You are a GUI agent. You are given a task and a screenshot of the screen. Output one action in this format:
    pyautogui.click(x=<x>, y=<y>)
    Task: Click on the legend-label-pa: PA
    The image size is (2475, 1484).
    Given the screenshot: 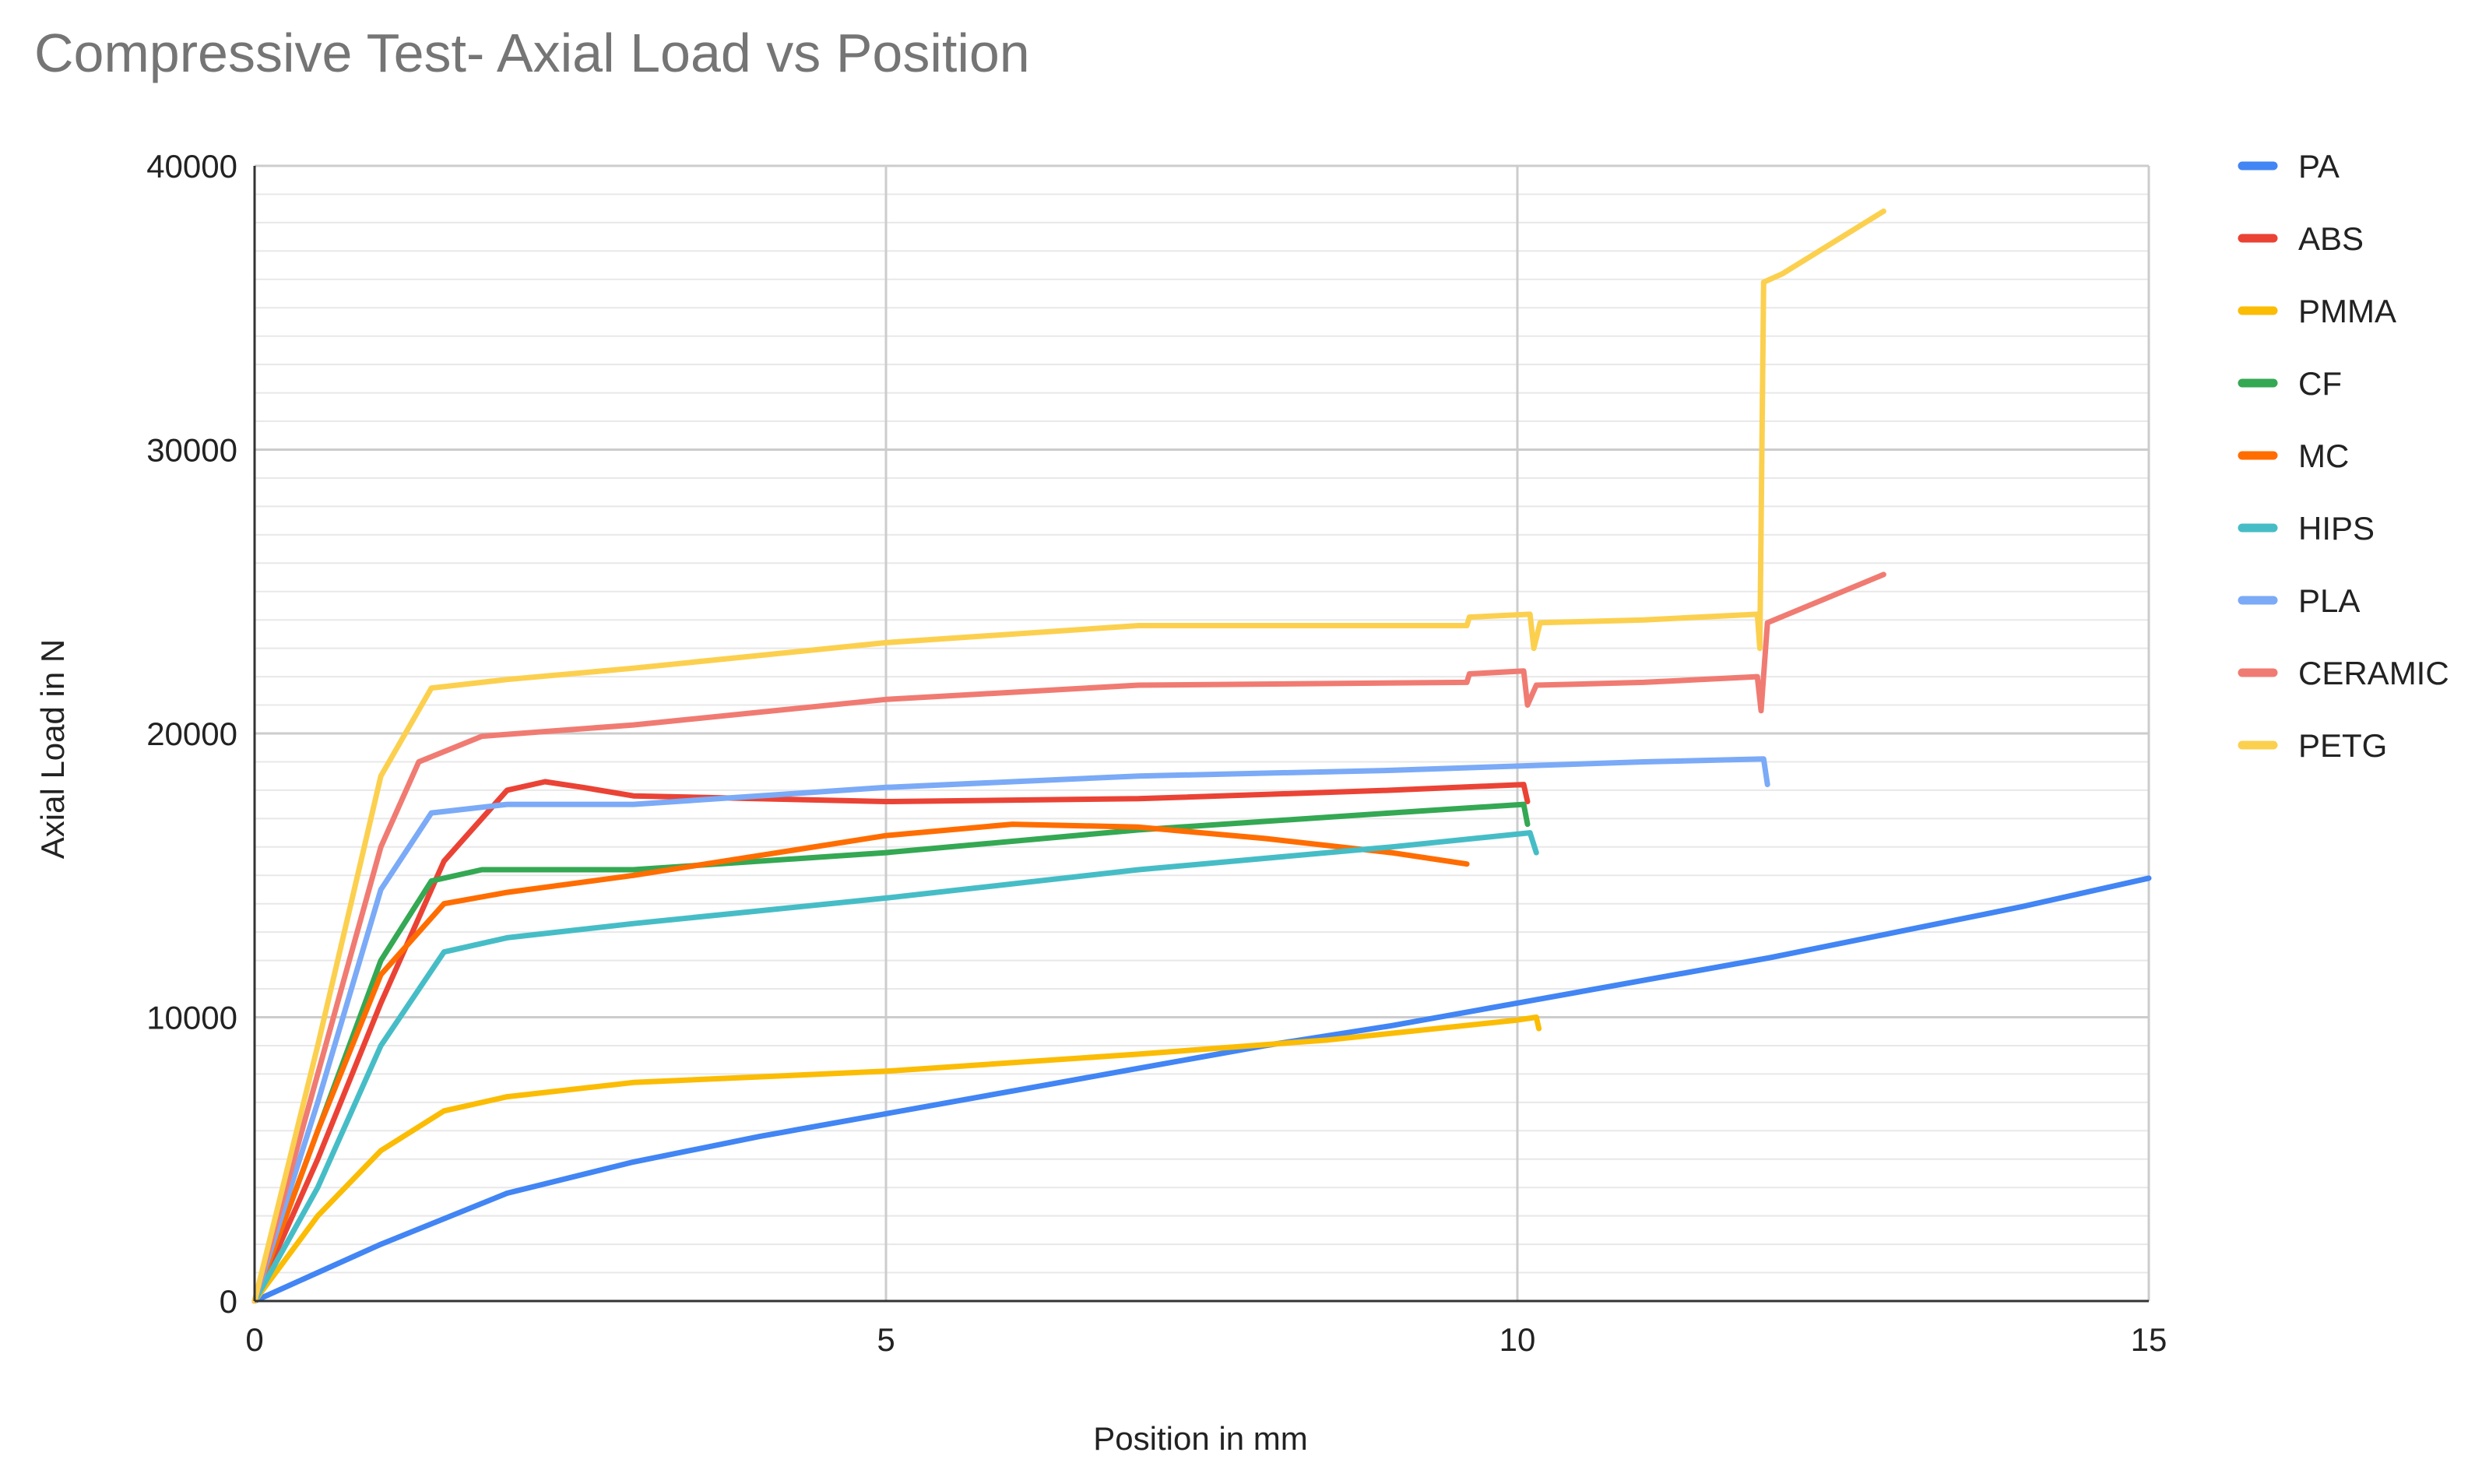 What is the action you would take?
    pyautogui.click(x=2319, y=167)
    